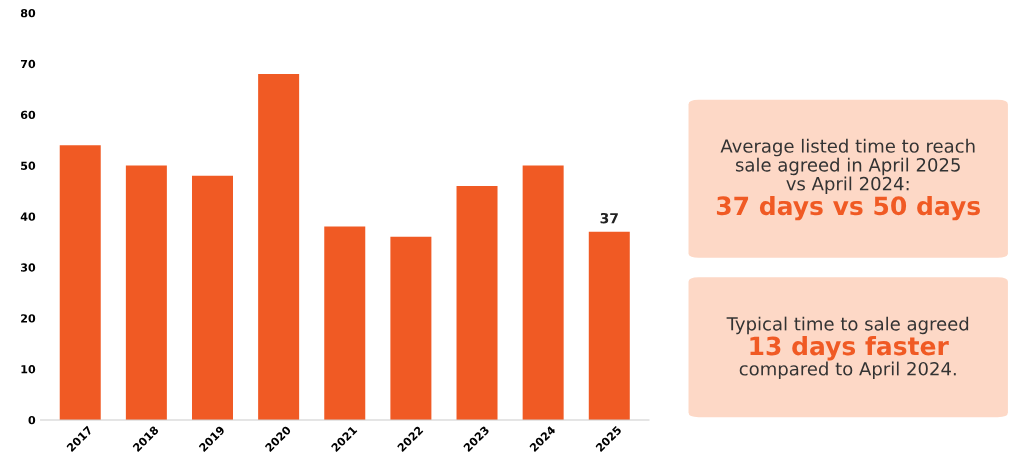  Describe the element at coordinates (28, 115) in the screenshot. I see `y-tick-label: 60` at that location.